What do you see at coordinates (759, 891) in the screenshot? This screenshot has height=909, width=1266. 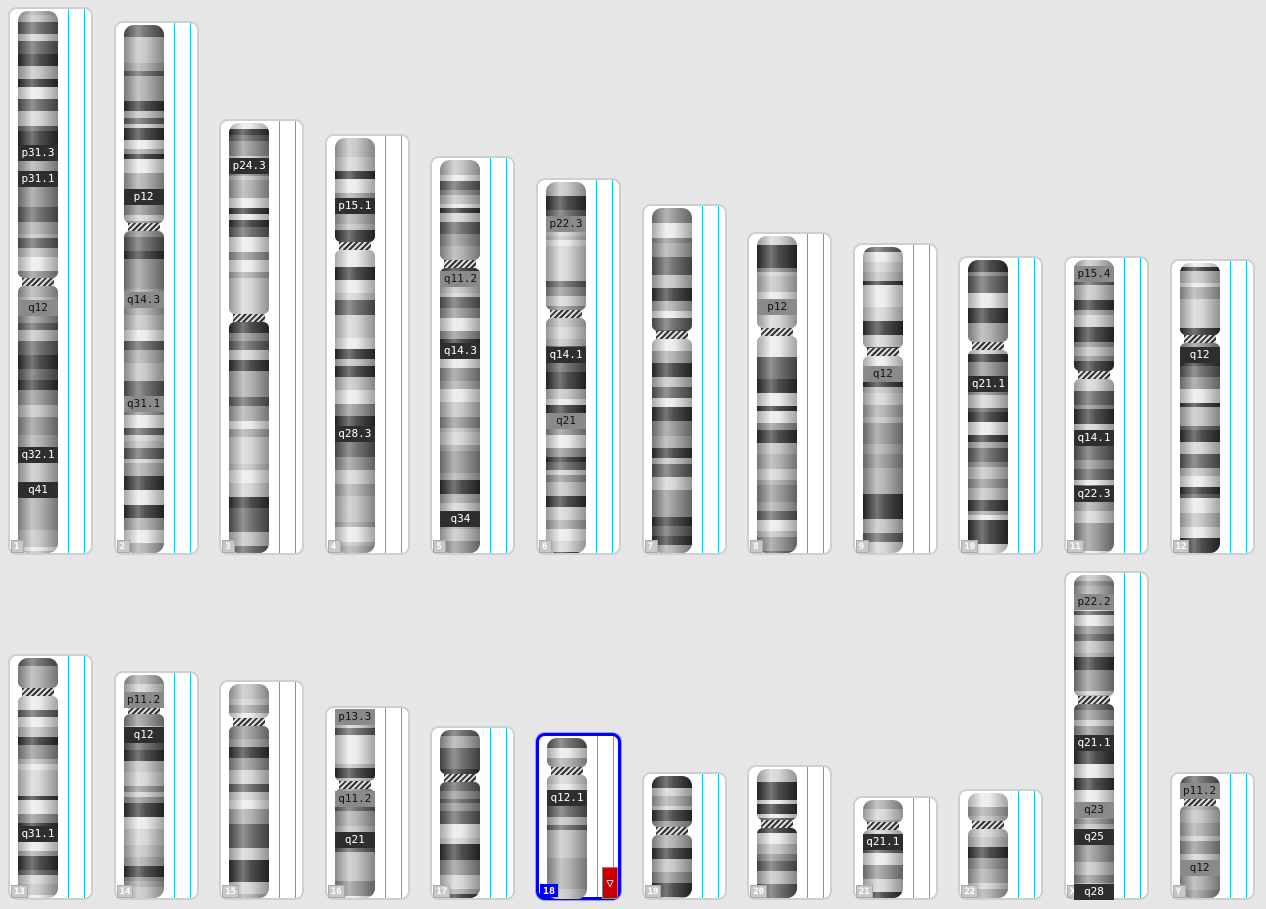 I see `chromosome-number: 20` at bounding box center [759, 891].